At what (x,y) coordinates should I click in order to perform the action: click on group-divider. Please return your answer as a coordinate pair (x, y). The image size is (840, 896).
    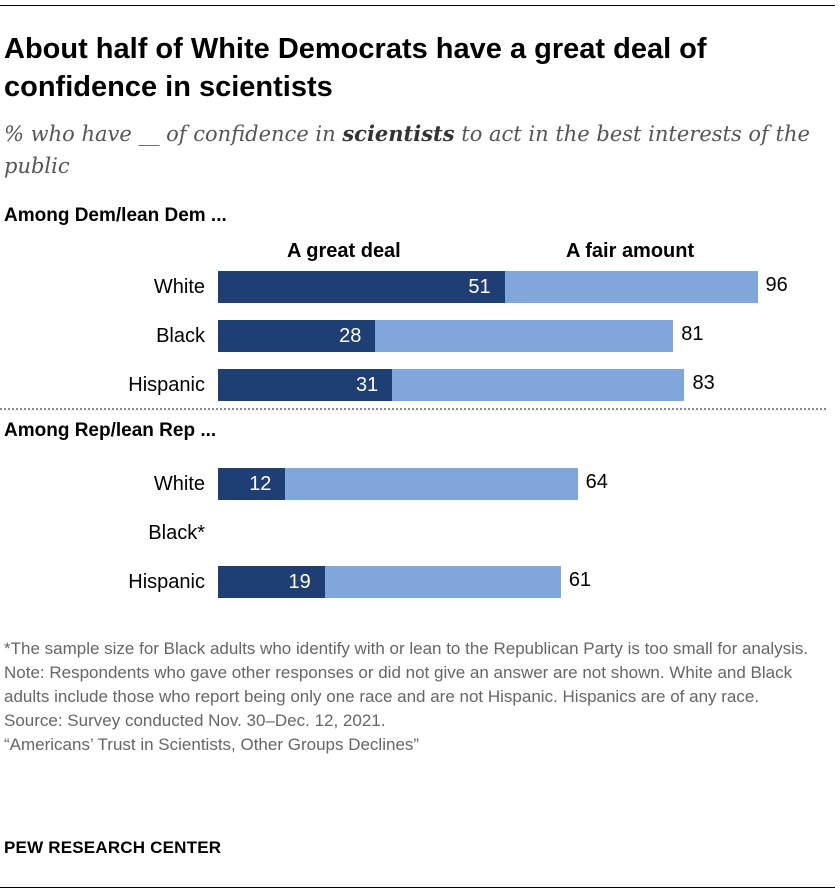
    Looking at the image, I should click on (413, 409).